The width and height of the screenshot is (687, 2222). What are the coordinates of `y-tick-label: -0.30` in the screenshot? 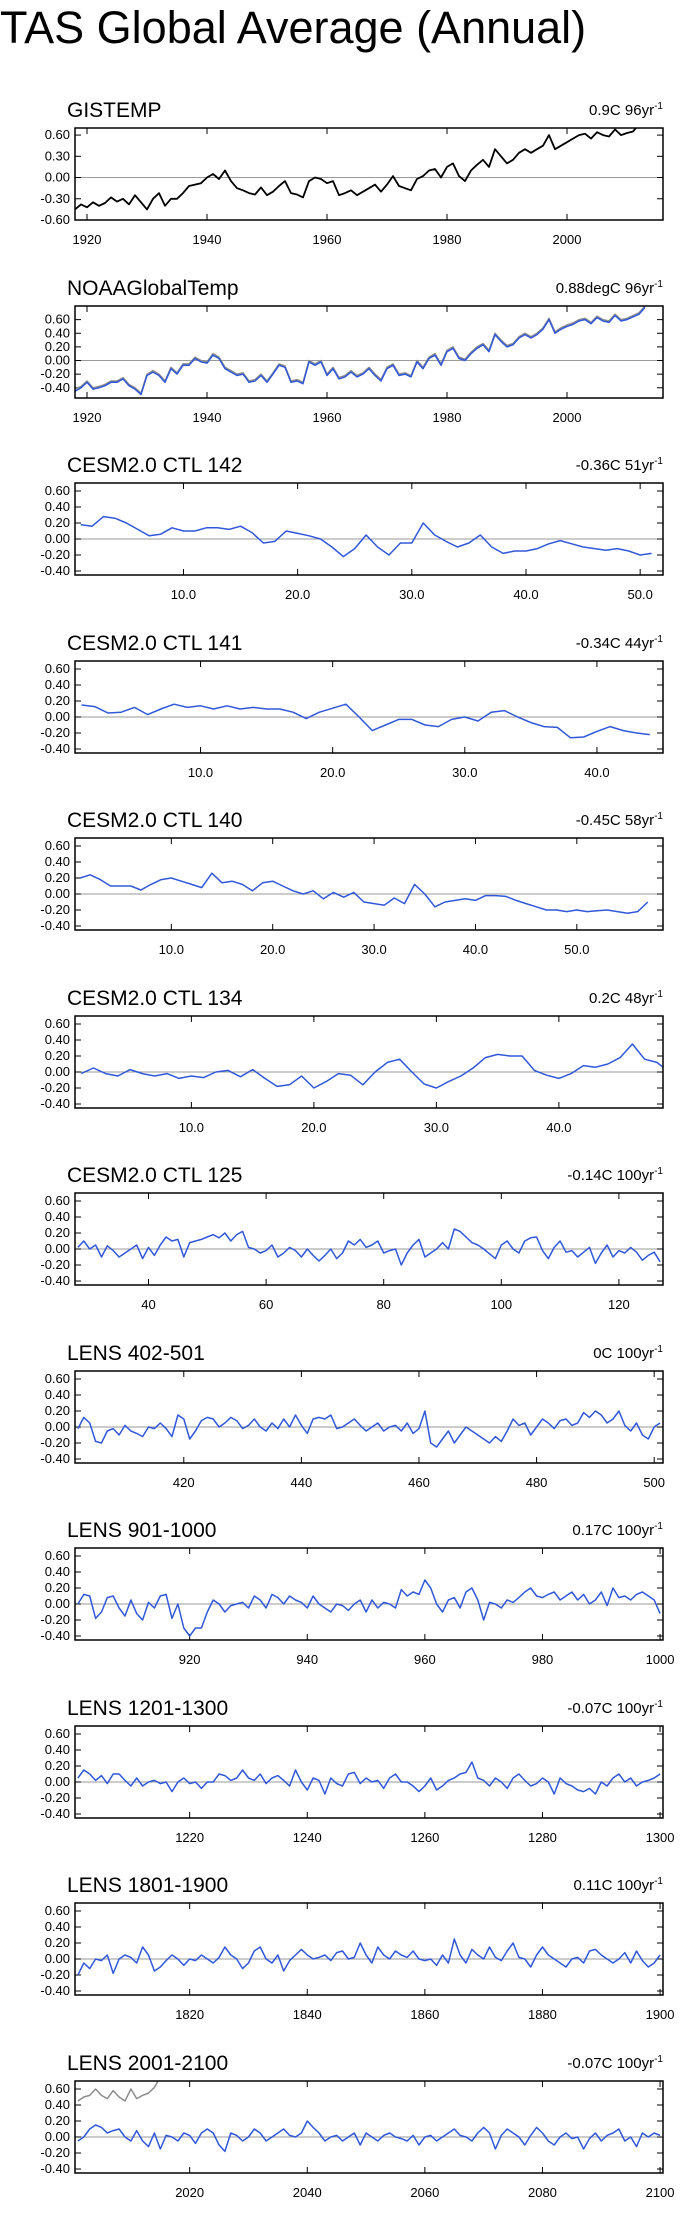 It's located at (55, 198).